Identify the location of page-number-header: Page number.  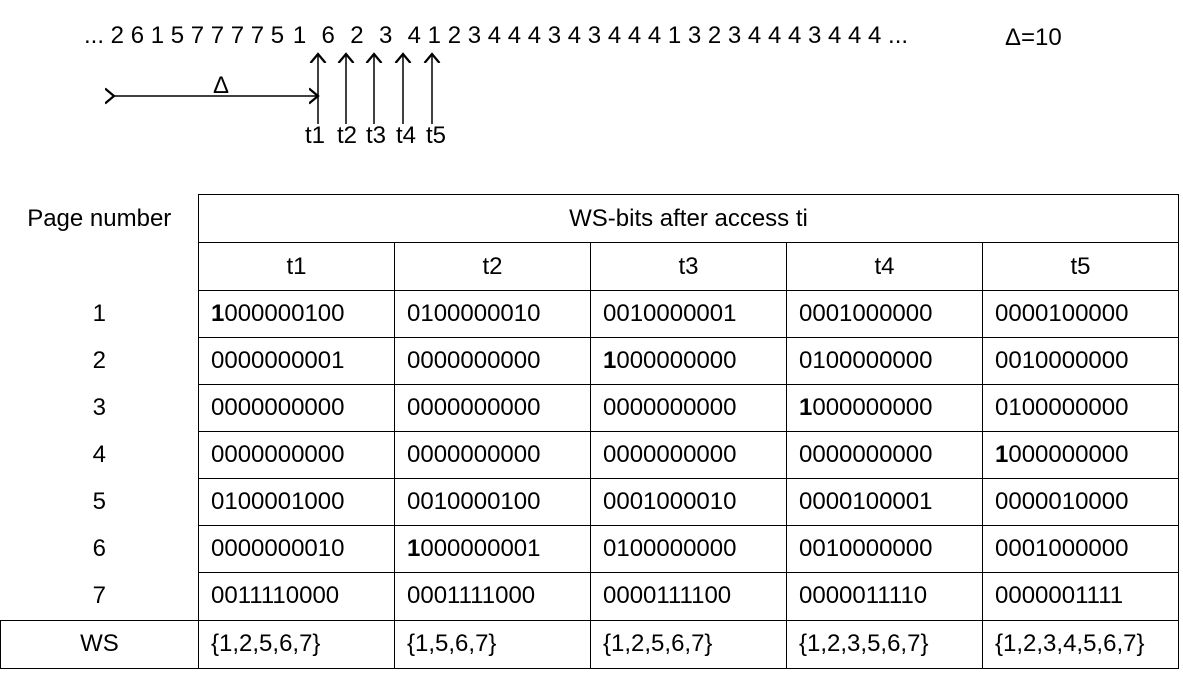
(99, 218).